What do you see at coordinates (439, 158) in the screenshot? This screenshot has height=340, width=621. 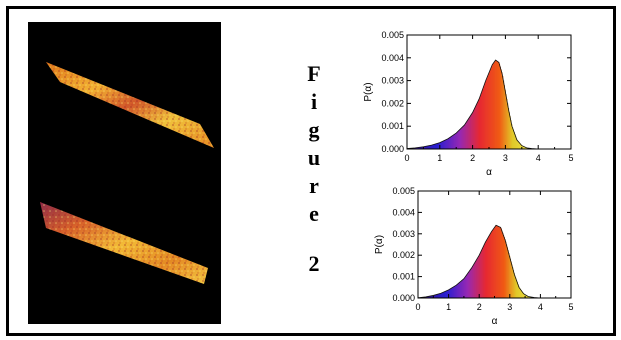 I see `x-tick-label: 1` at bounding box center [439, 158].